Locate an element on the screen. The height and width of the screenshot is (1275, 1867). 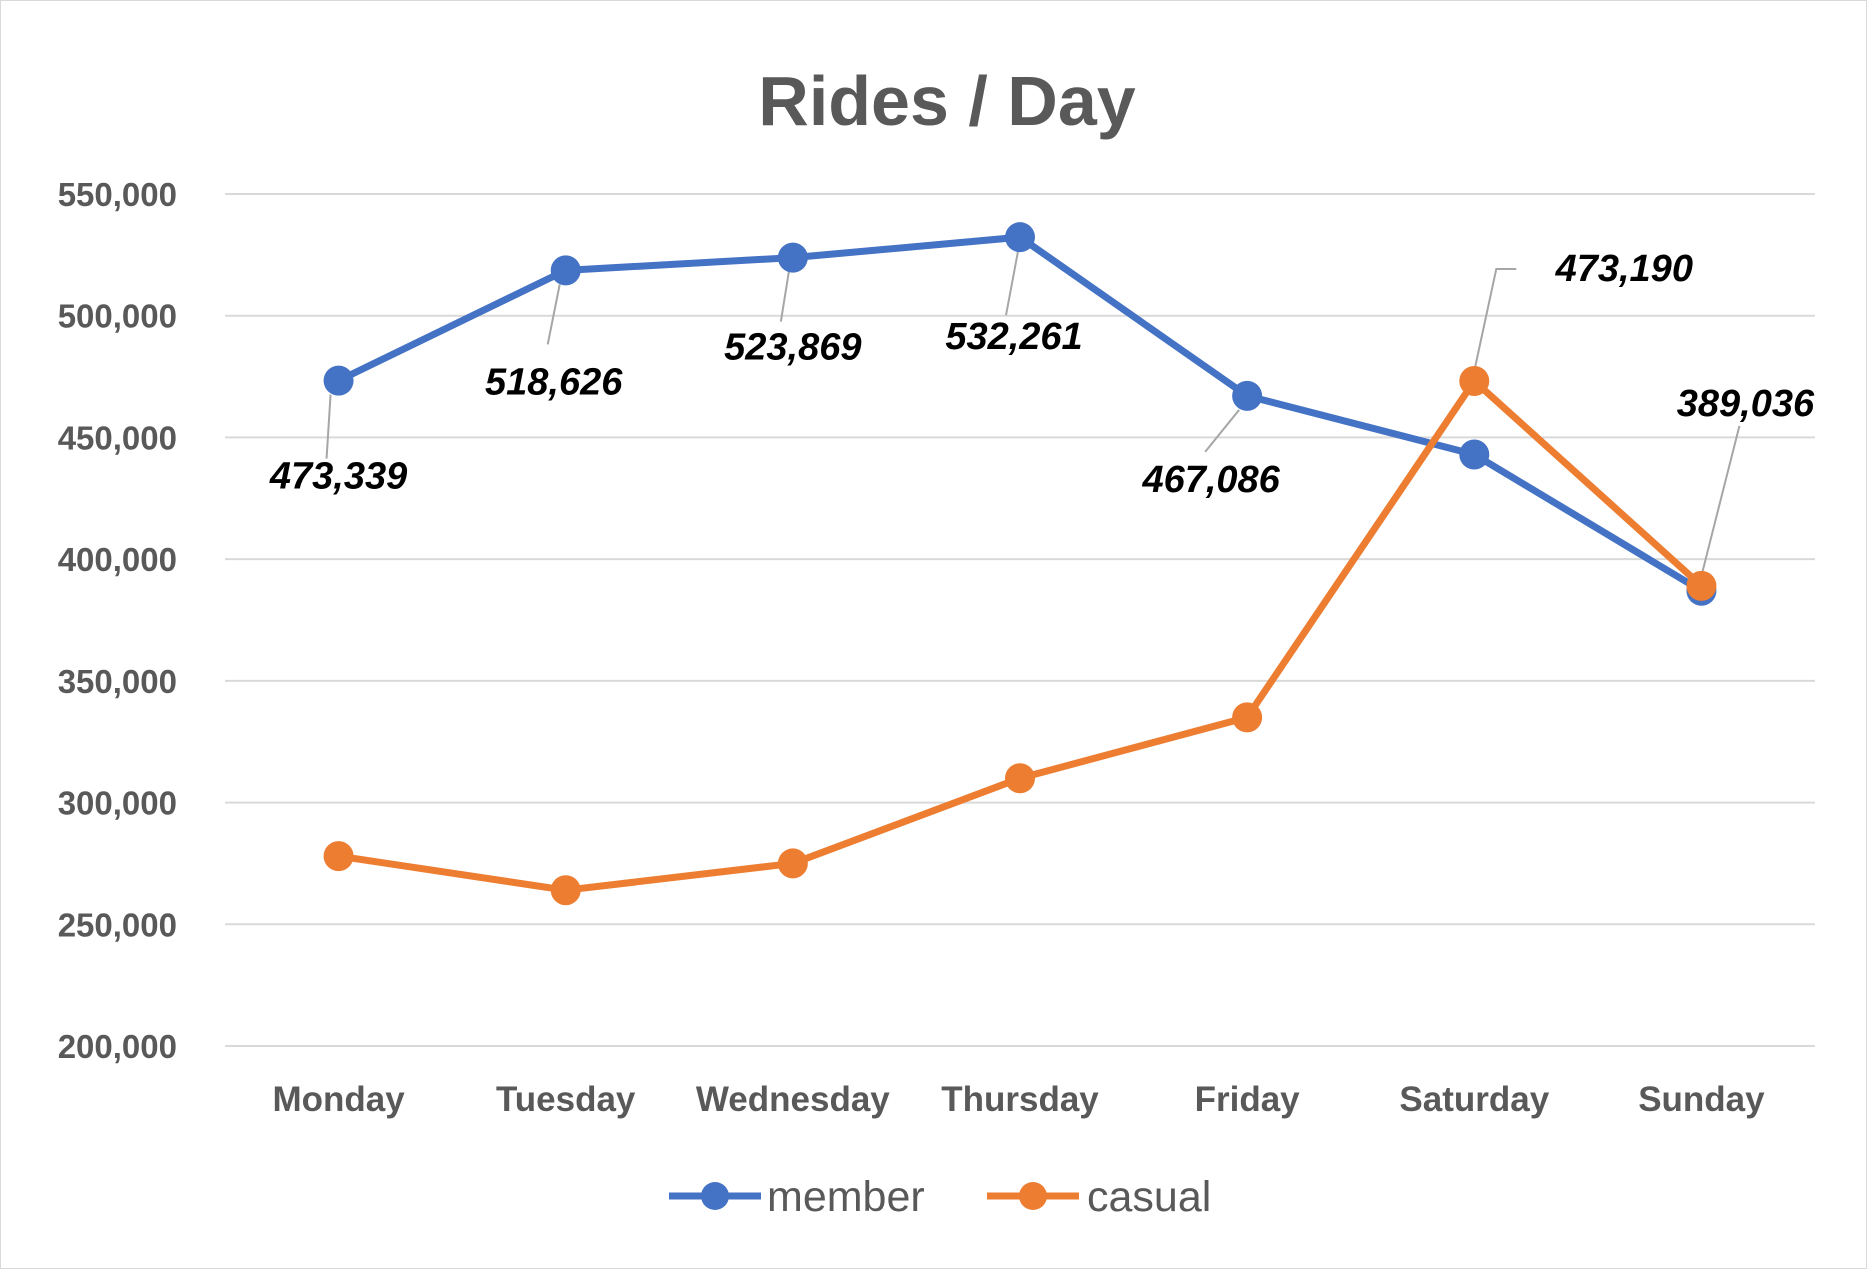
y-tick-label: 350,000 is located at coordinates (117, 681).